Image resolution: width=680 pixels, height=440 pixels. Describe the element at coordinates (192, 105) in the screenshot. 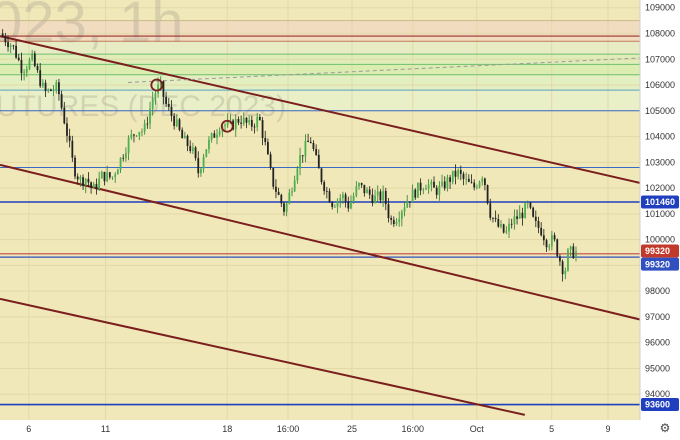

I see `pivot-markers` at that location.